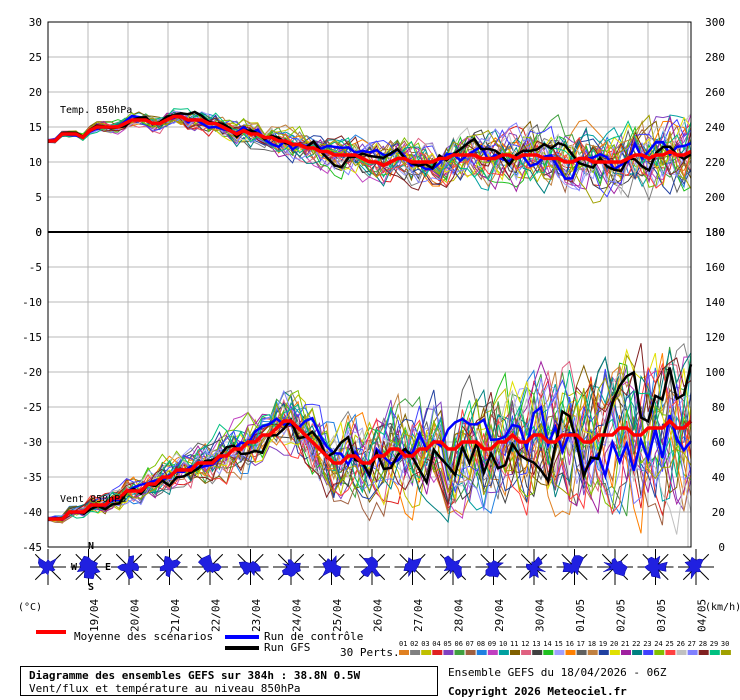 The height and width of the screenshot is (700, 740). I want to click on y-tick-right: 0, so click(721, 547).